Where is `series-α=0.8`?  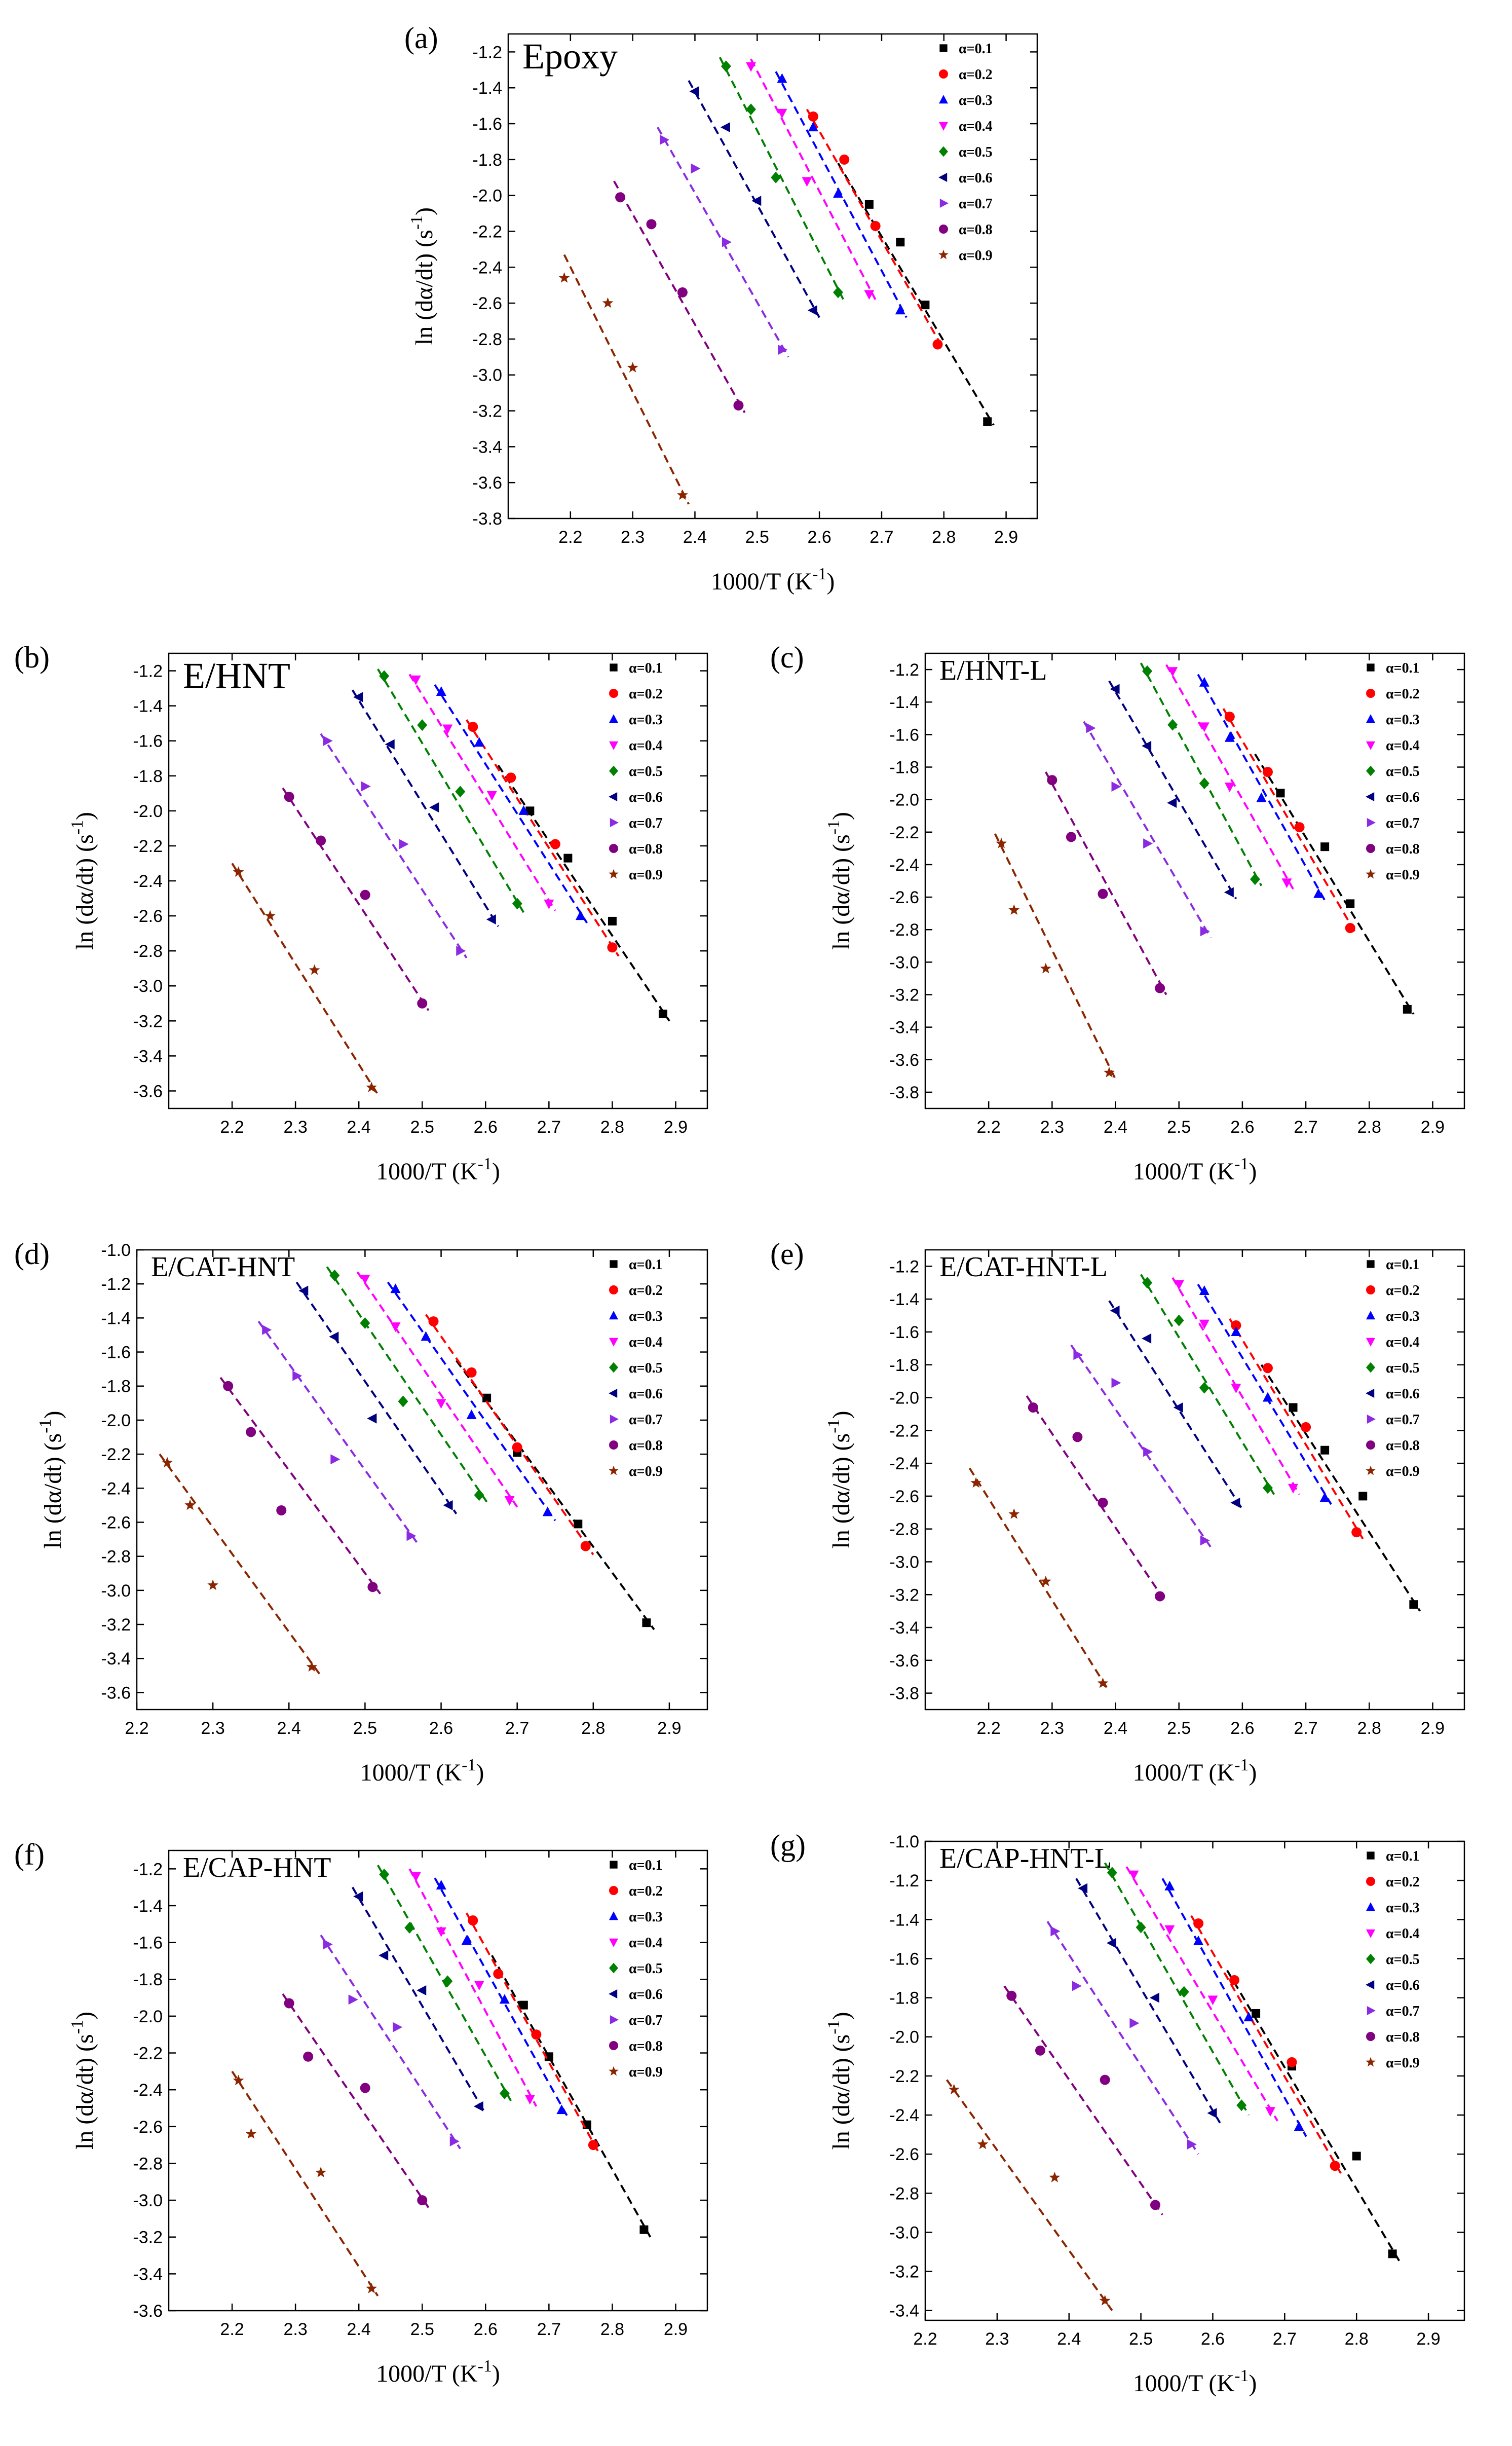 series-α=0.8 is located at coordinates (356, 2100).